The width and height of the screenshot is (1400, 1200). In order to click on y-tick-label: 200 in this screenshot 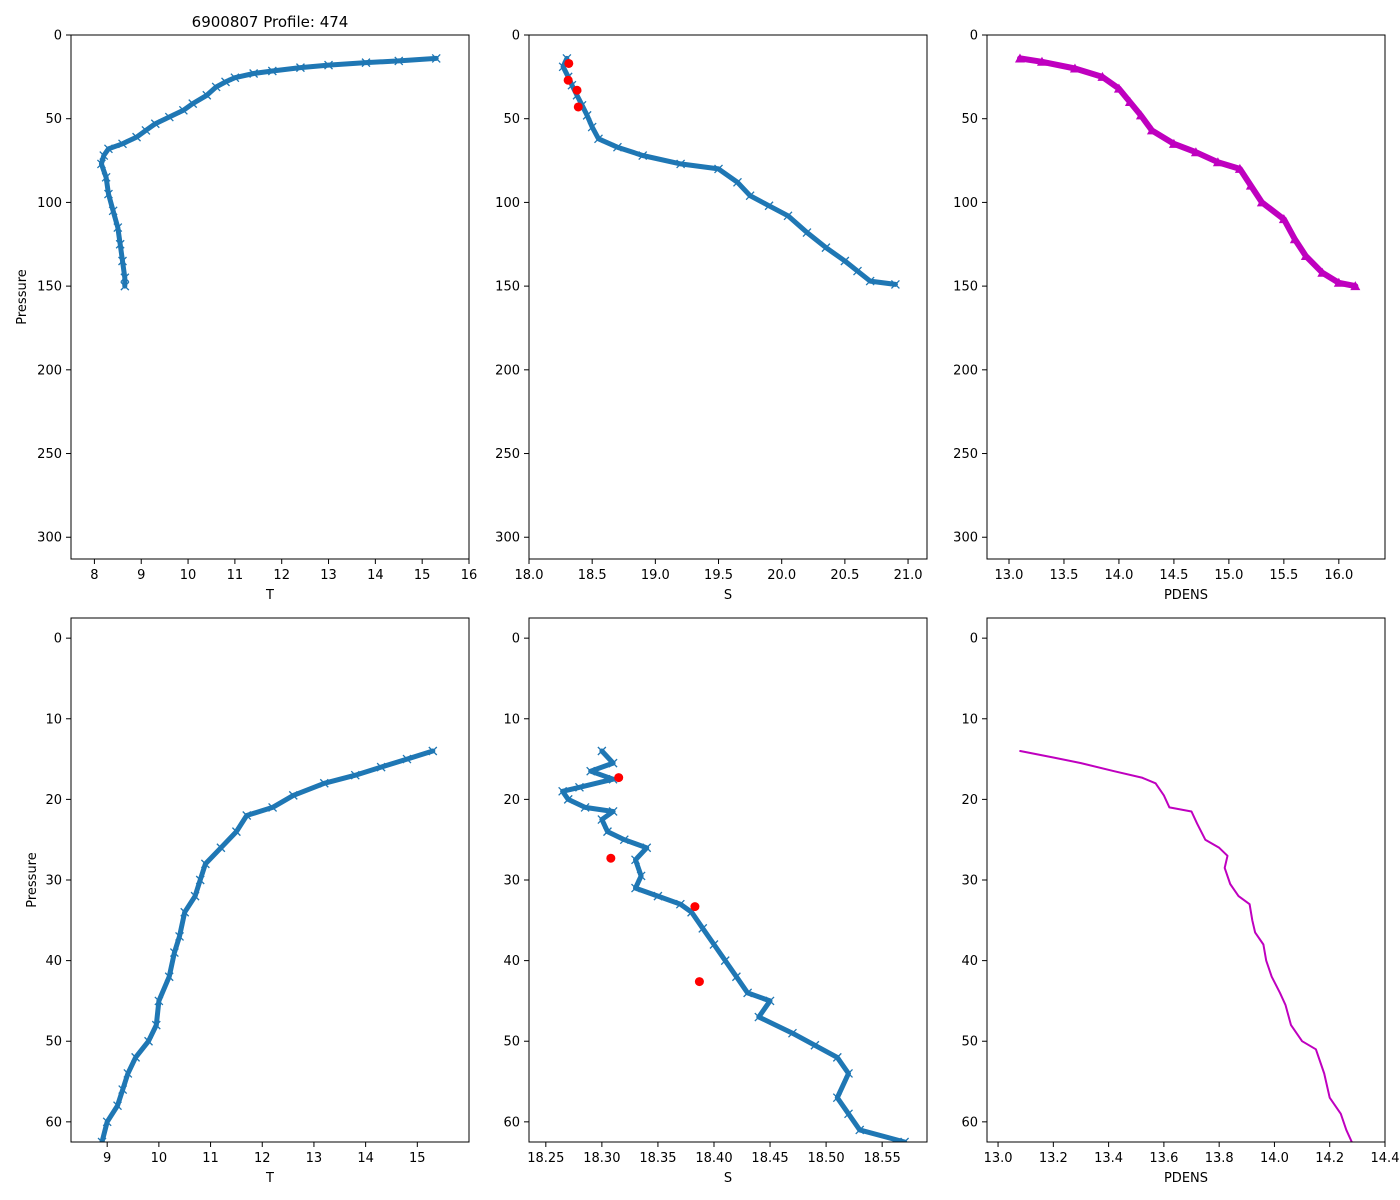, I will do `click(965, 370)`.